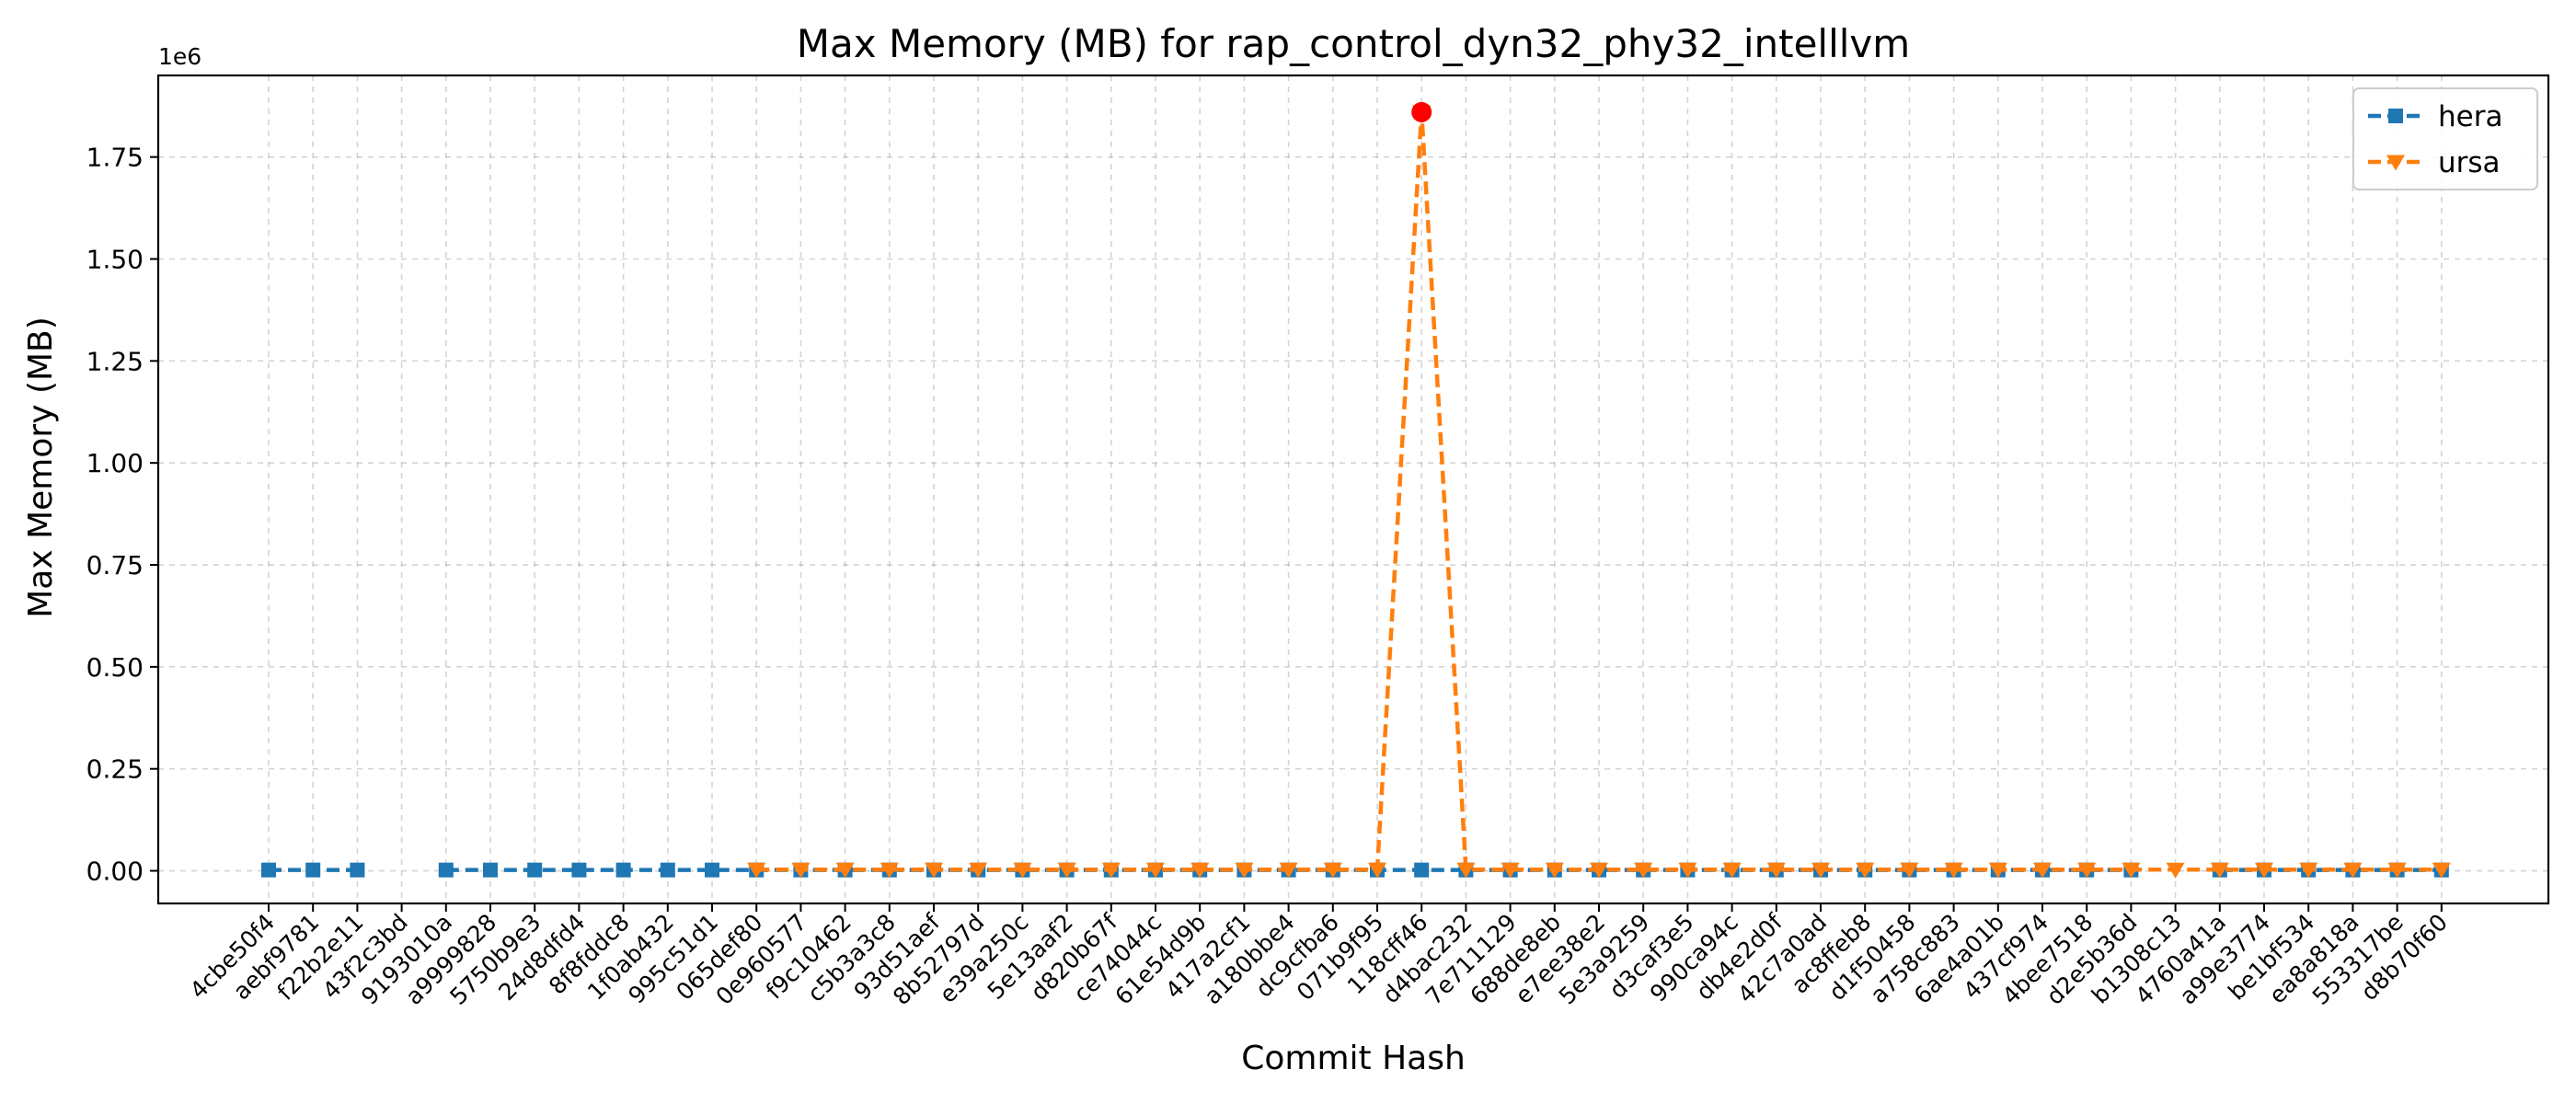  What do you see at coordinates (2445, 138) in the screenshot?
I see `legend: hera ursa` at bounding box center [2445, 138].